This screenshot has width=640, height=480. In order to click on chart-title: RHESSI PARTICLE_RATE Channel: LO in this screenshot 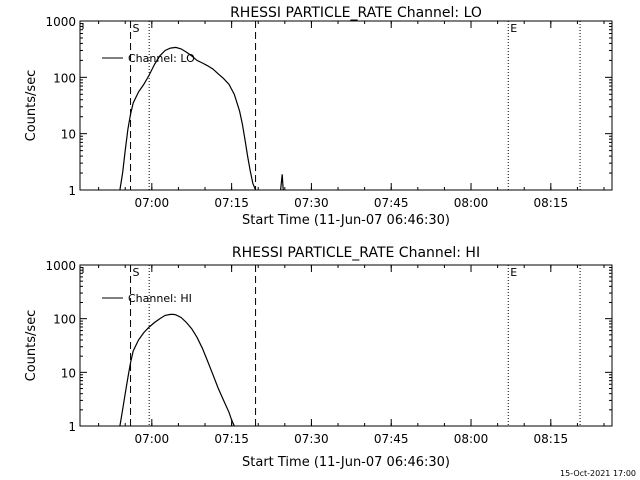, I will do `click(356, 13)`.